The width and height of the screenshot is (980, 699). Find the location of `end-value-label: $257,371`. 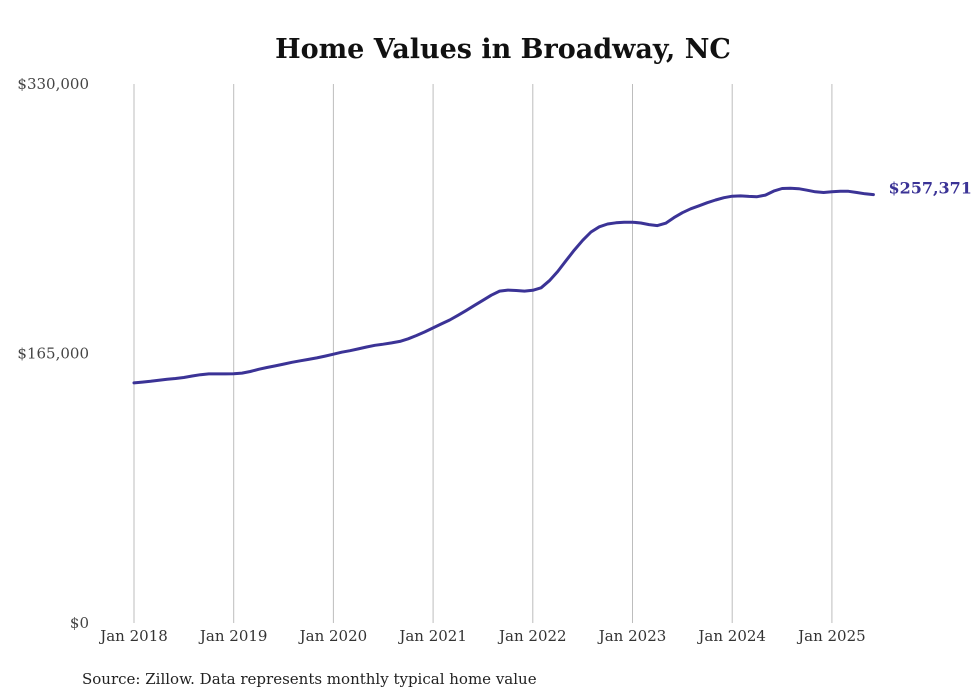

end-value-label: $257,371 is located at coordinates (930, 188).